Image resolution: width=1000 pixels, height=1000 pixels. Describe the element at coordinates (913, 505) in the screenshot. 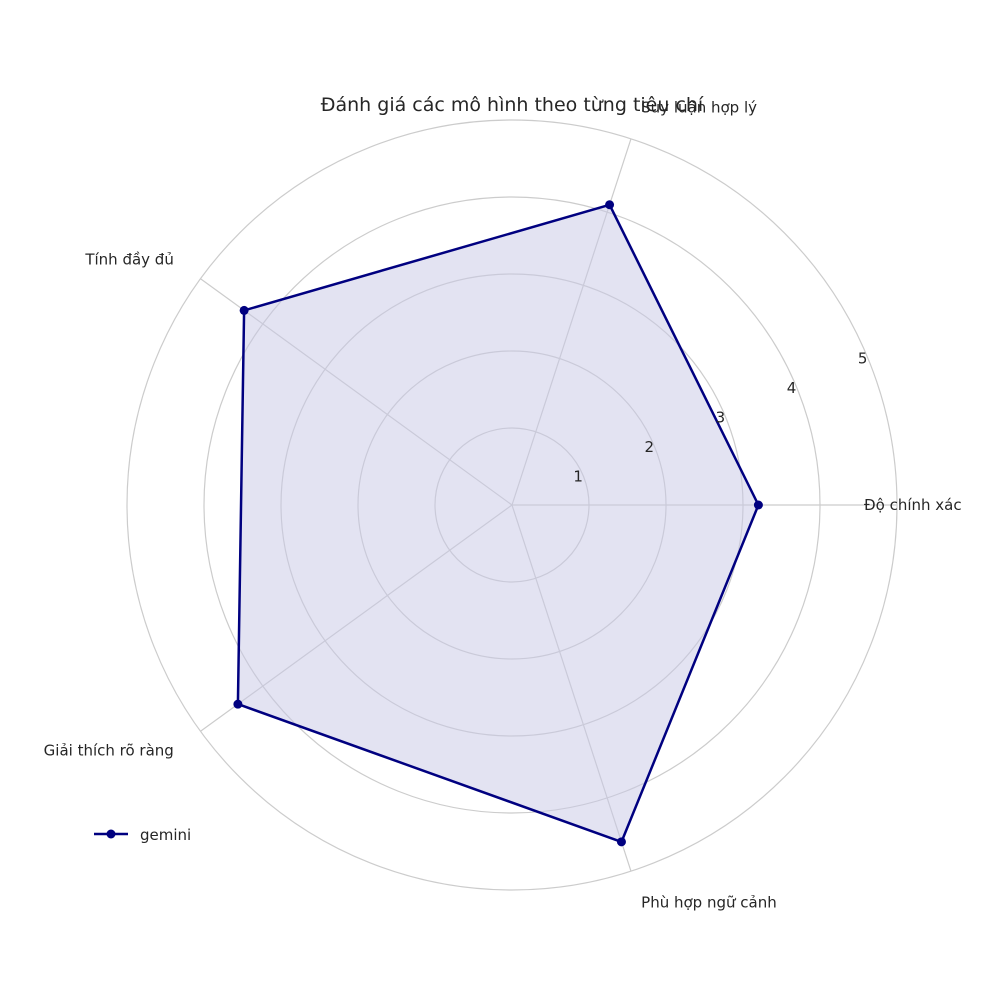

I see `axis-label-0: Độ chính xác` at that location.